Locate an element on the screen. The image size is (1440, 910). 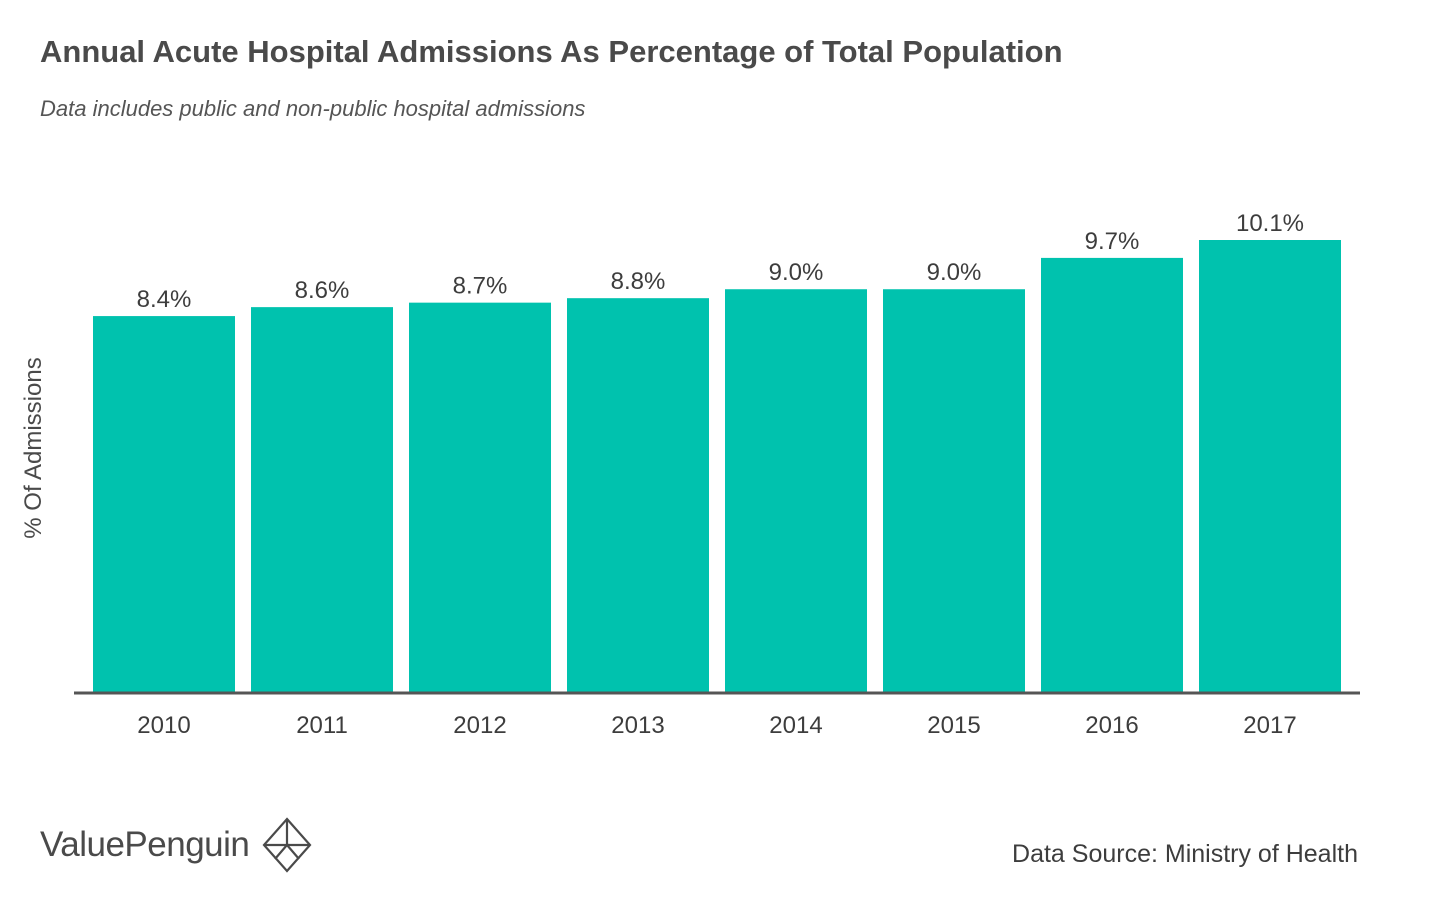
x-tick-2011: 2011 is located at coordinates (322, 725).